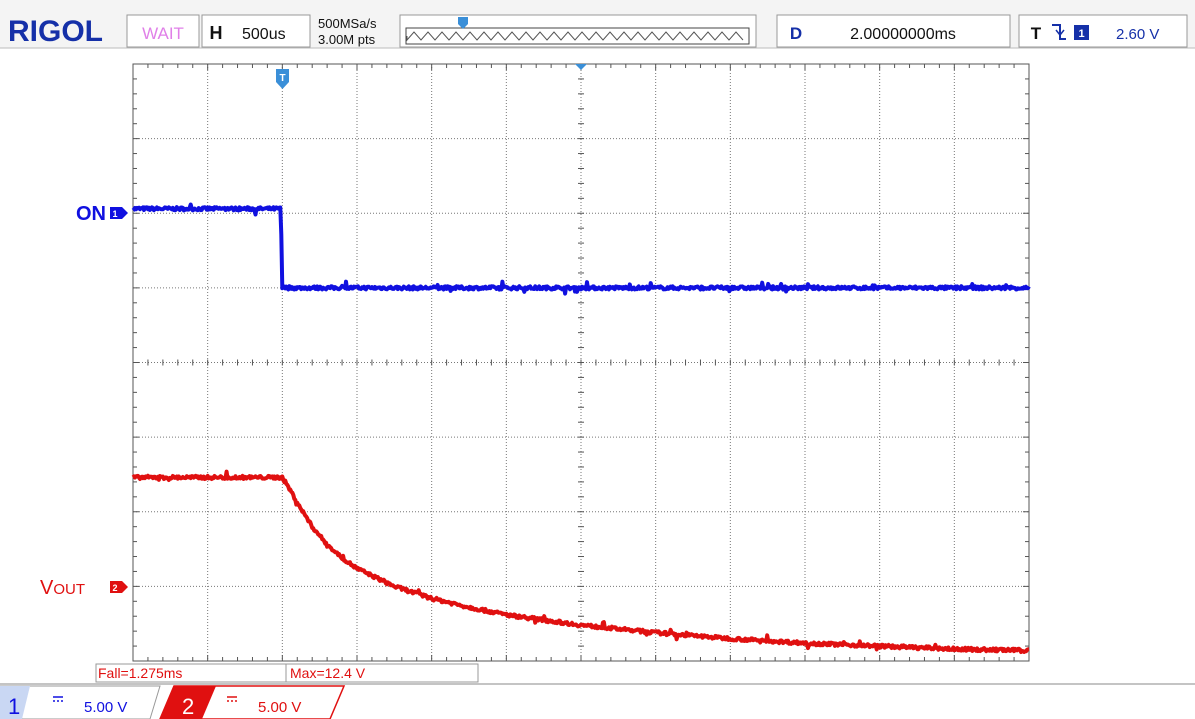 The image size is (1195, 719). Describe the element at coordinates (119, 213) in the screenshot. I see `channel-1-ground-marker` at that location.